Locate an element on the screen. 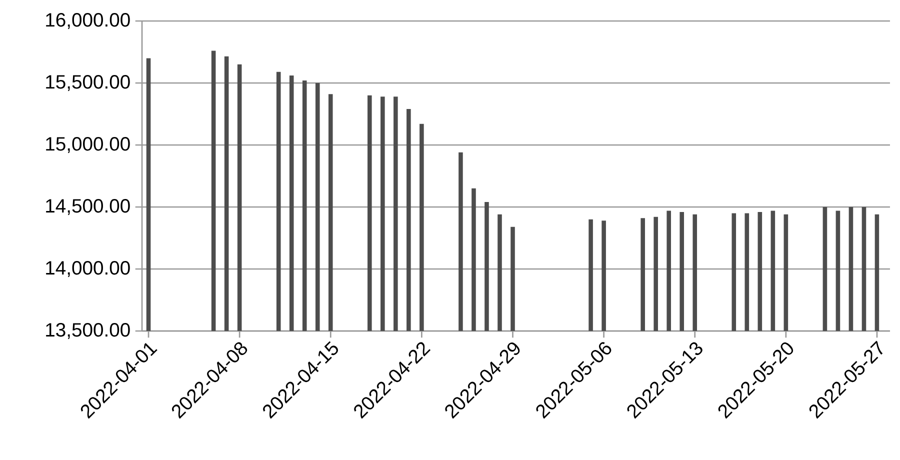 This screenshot has height=460, width=900. y-tick-label: 14,000.00 is located at coordinates (88, 268).